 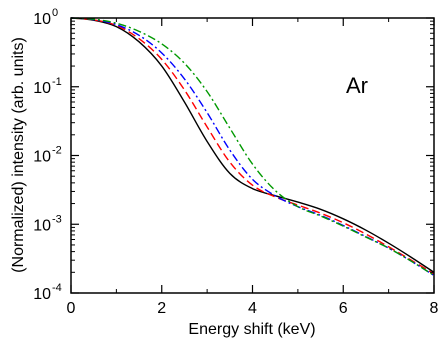 I want to click on annotation-label: Ar, so click(x=357, y=85).